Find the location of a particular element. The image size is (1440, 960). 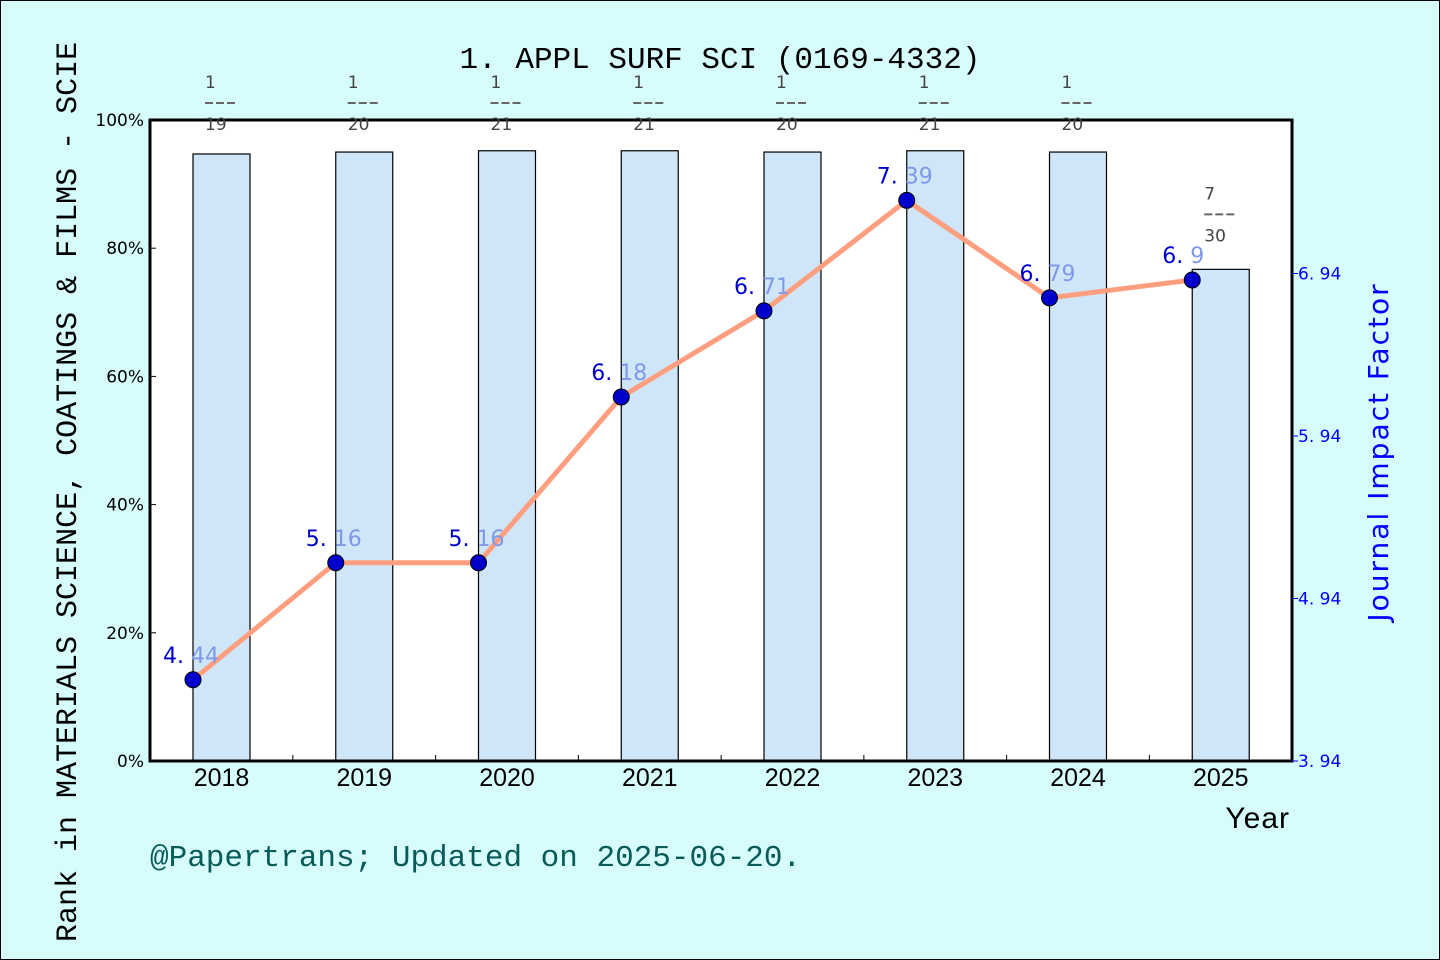

footer-note: @Papertrans; Updated on 2025-06-20. is located at coordinates (475, 858).